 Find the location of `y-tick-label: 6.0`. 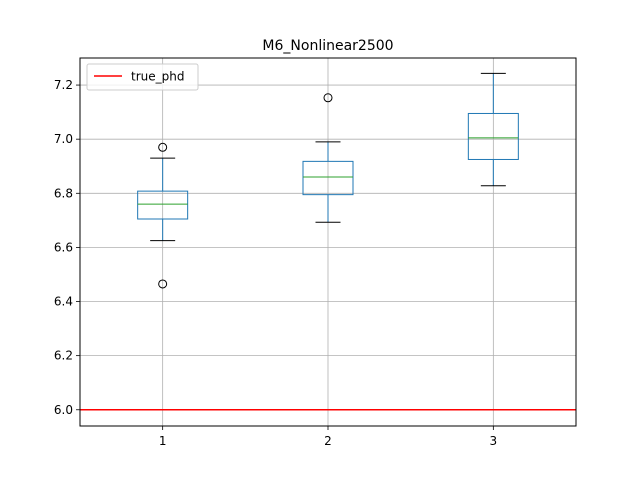

y-tick-label: 6.0 is located at coordinates (63, 410).